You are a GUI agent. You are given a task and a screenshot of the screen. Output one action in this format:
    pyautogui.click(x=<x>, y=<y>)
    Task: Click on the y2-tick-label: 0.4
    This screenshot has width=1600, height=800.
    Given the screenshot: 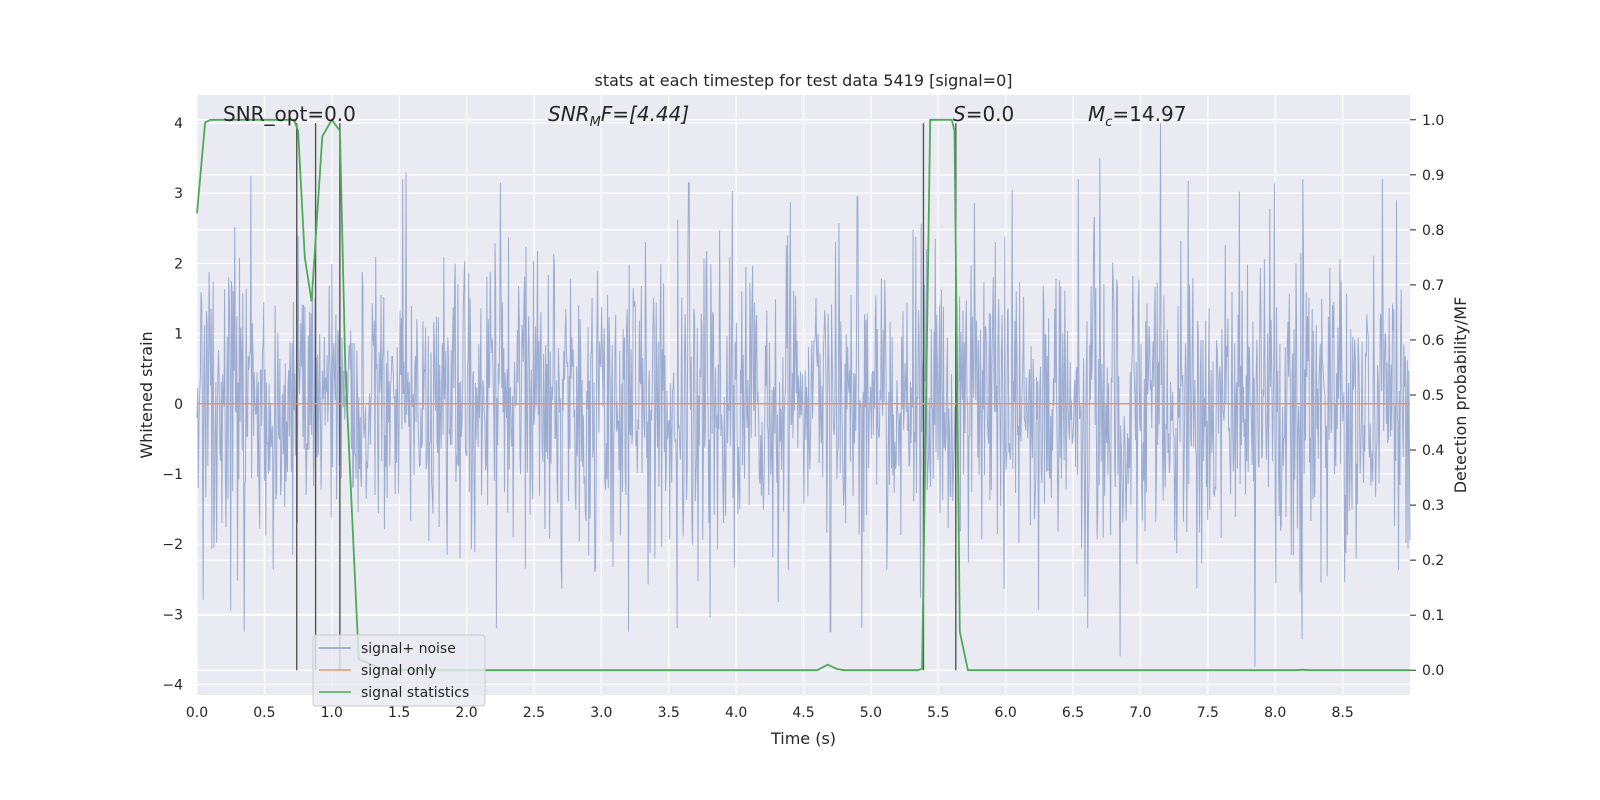 What is the action you would take?
    pyautogui.click(x=1433, y=451)
    